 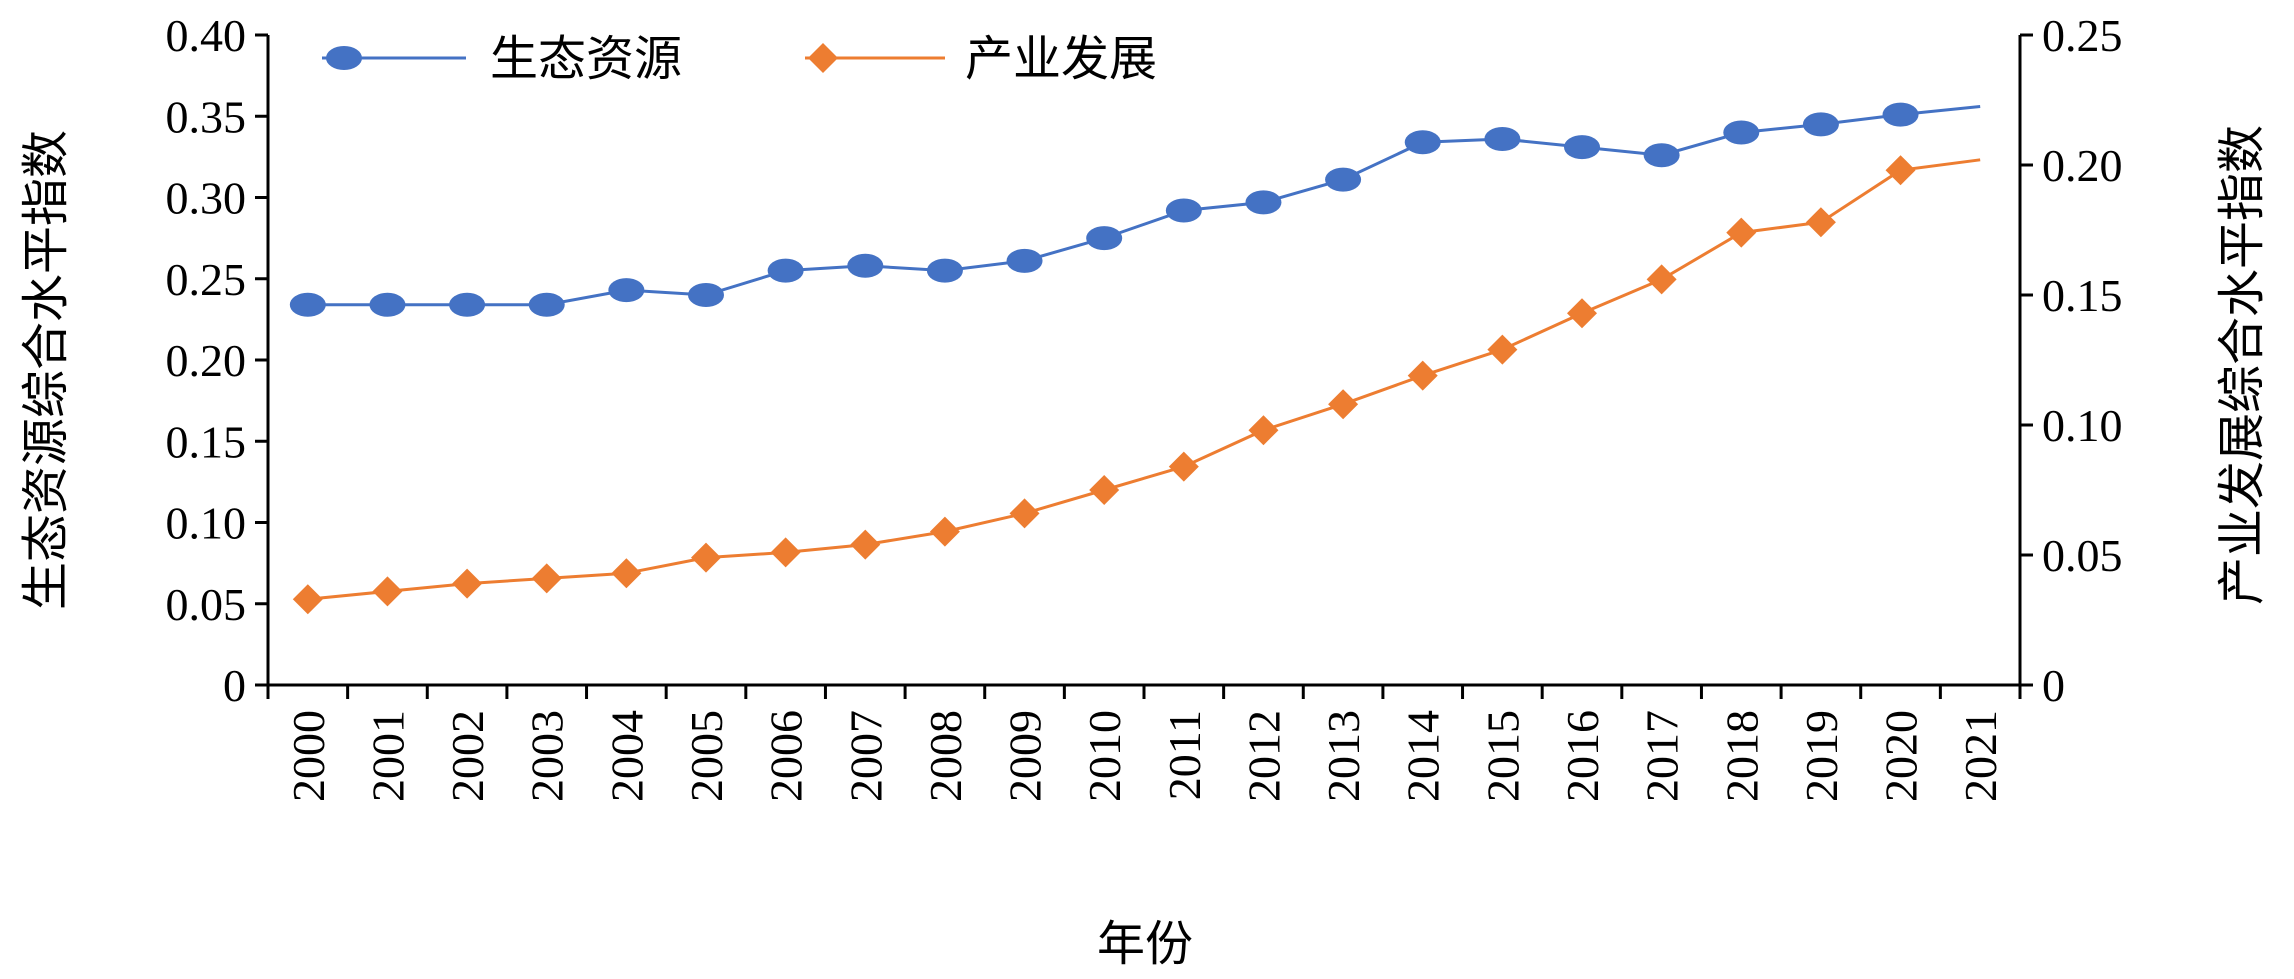 What do you see at coordinates (2082, 295) in the screenshot?
I see `right-tick-label: 0.15` at bounding box center [2082, 295].